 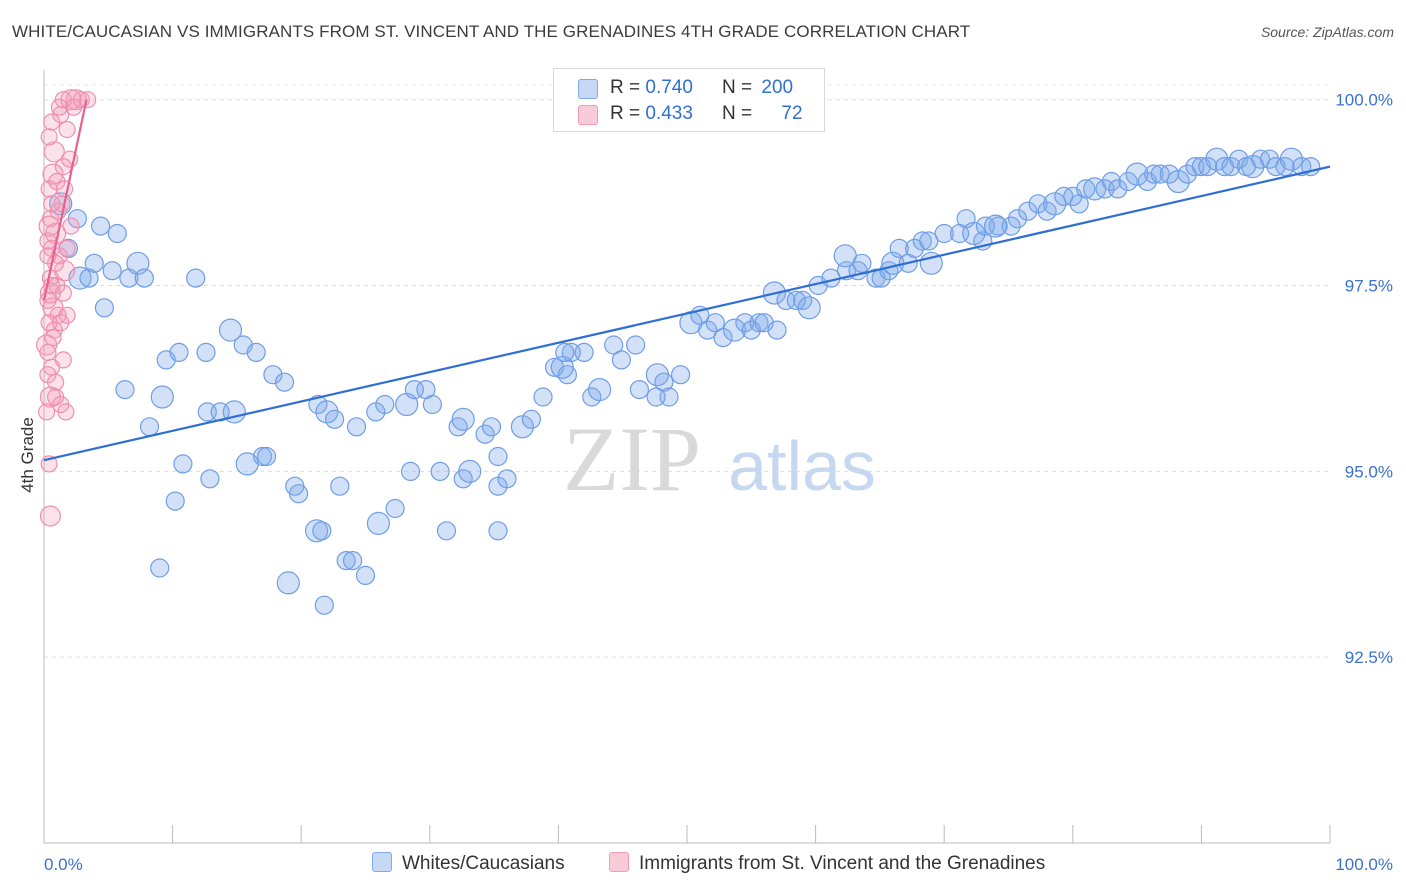 I want to click on x-tick-label: 0.0%, so click(x=63, y=864).